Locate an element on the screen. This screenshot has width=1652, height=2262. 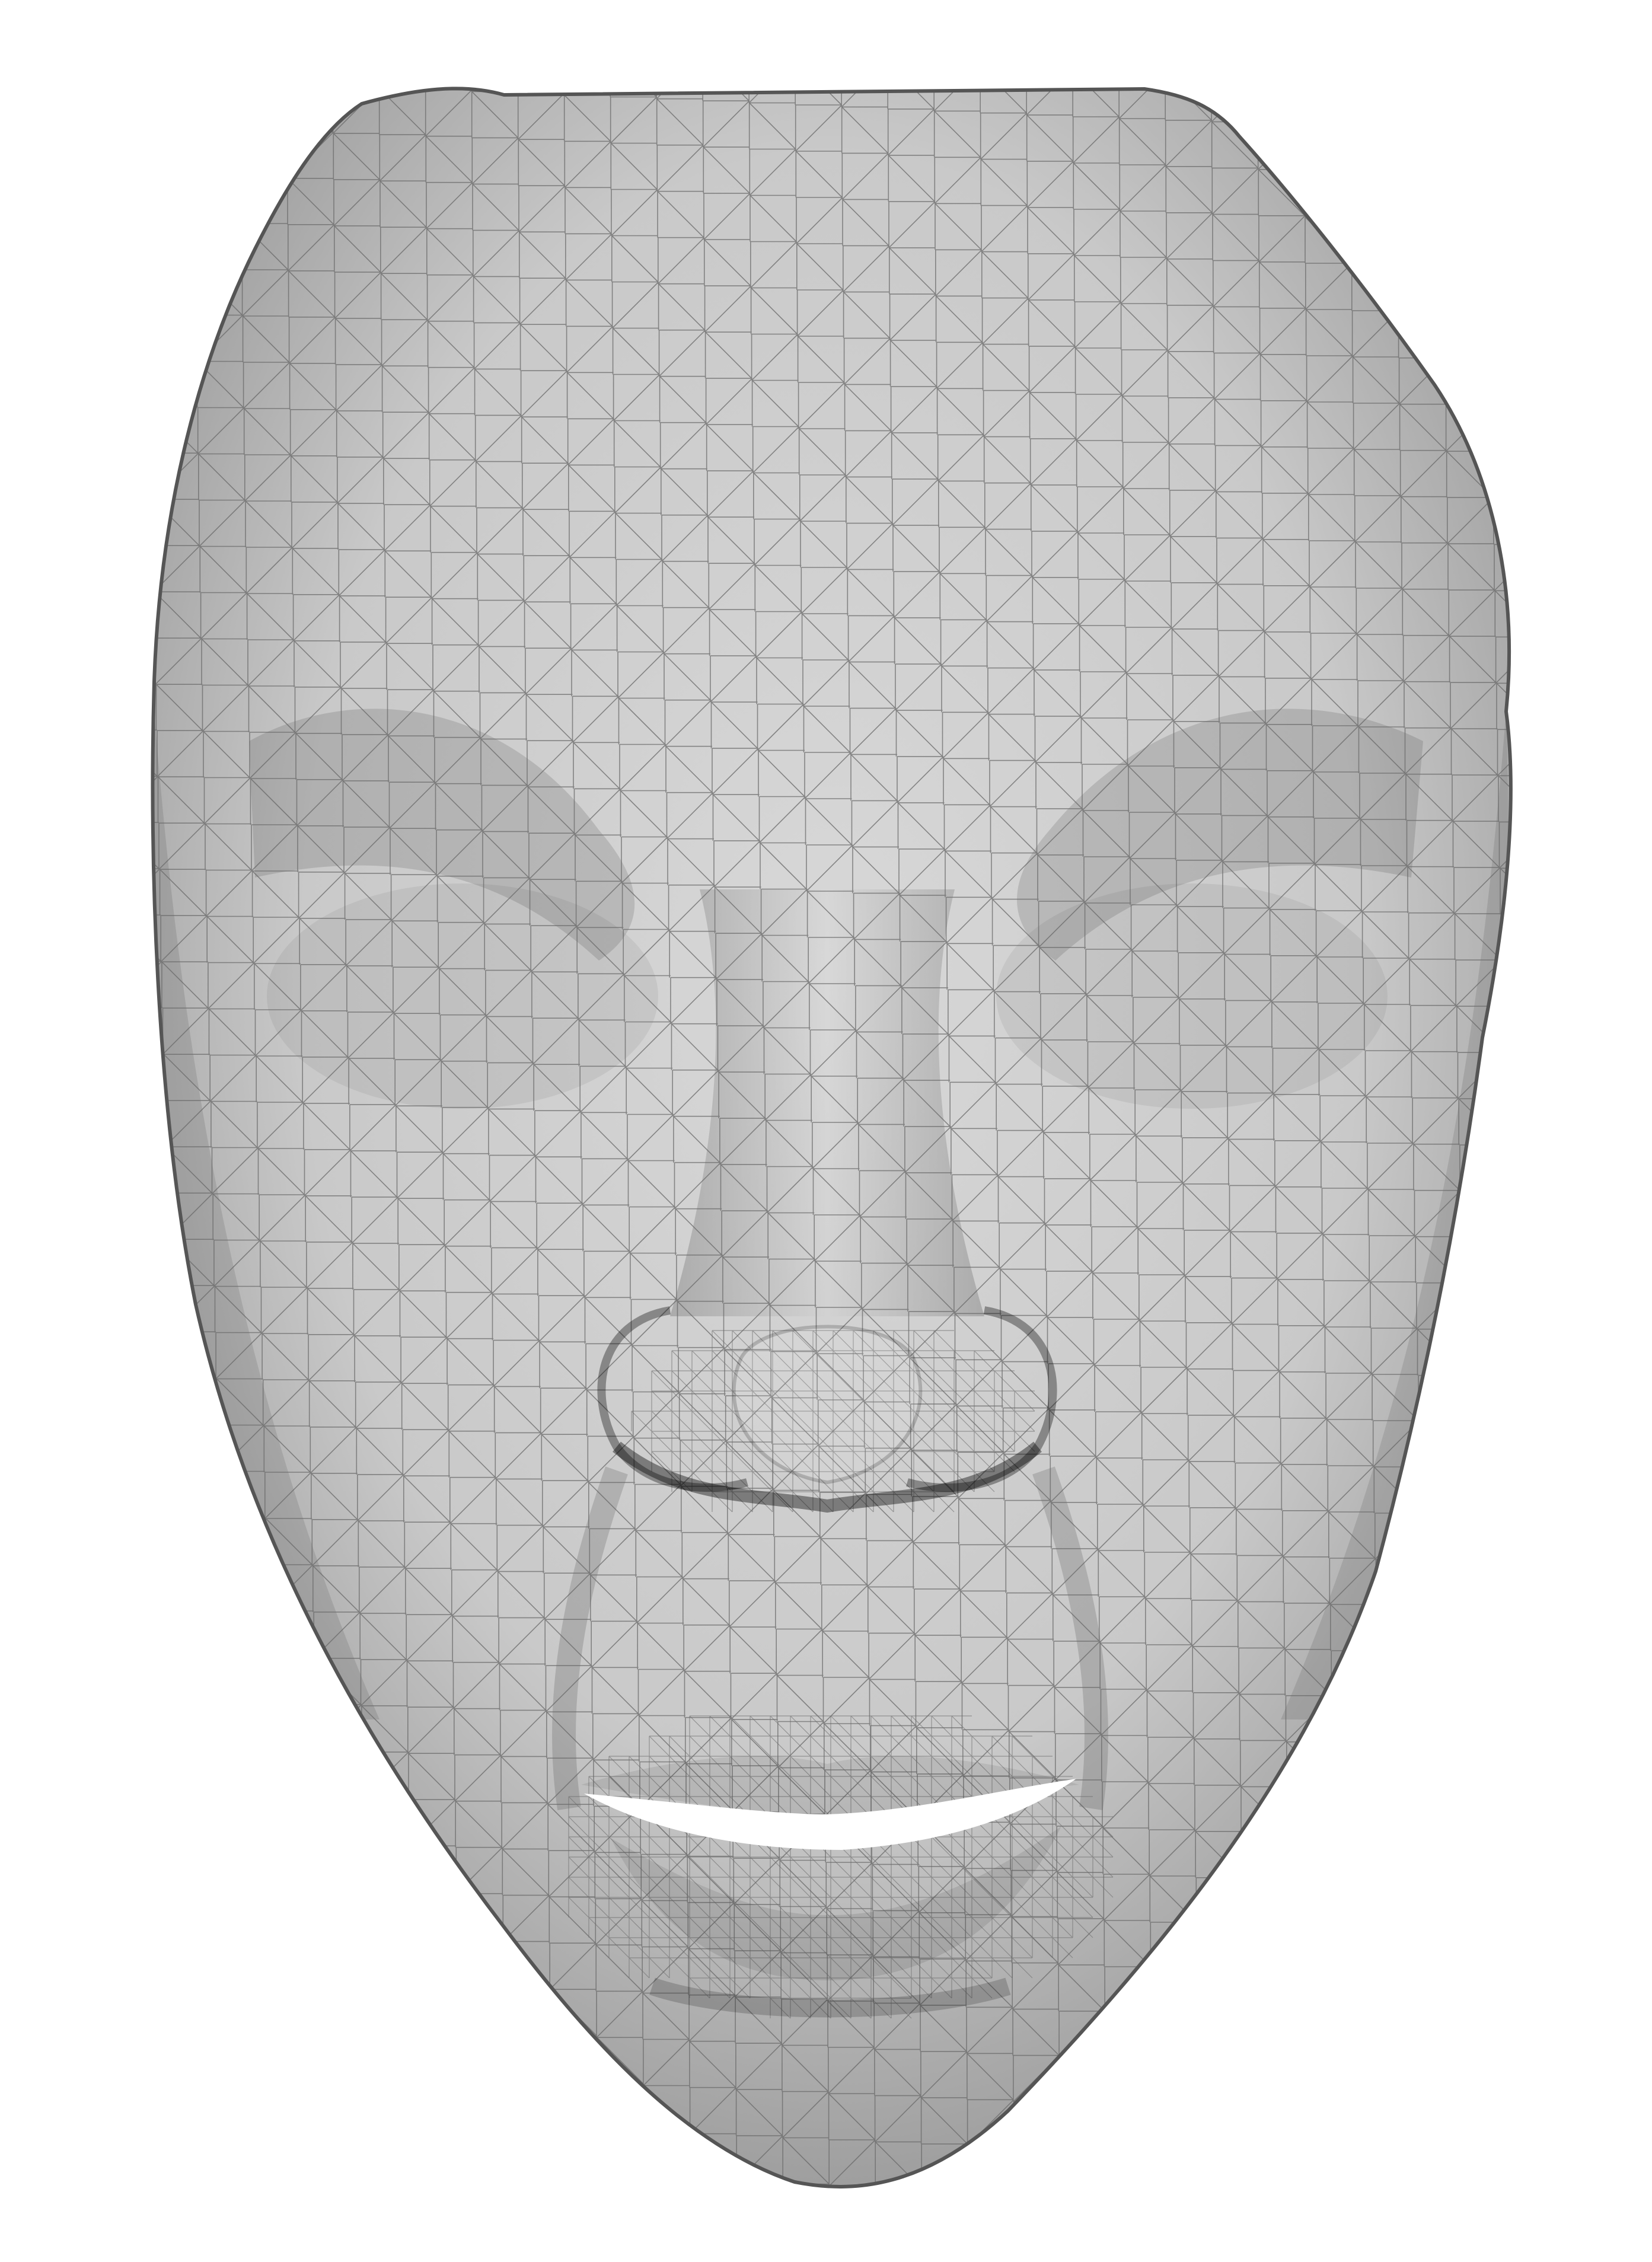
nose-base is located at coordinates (827, 1477).